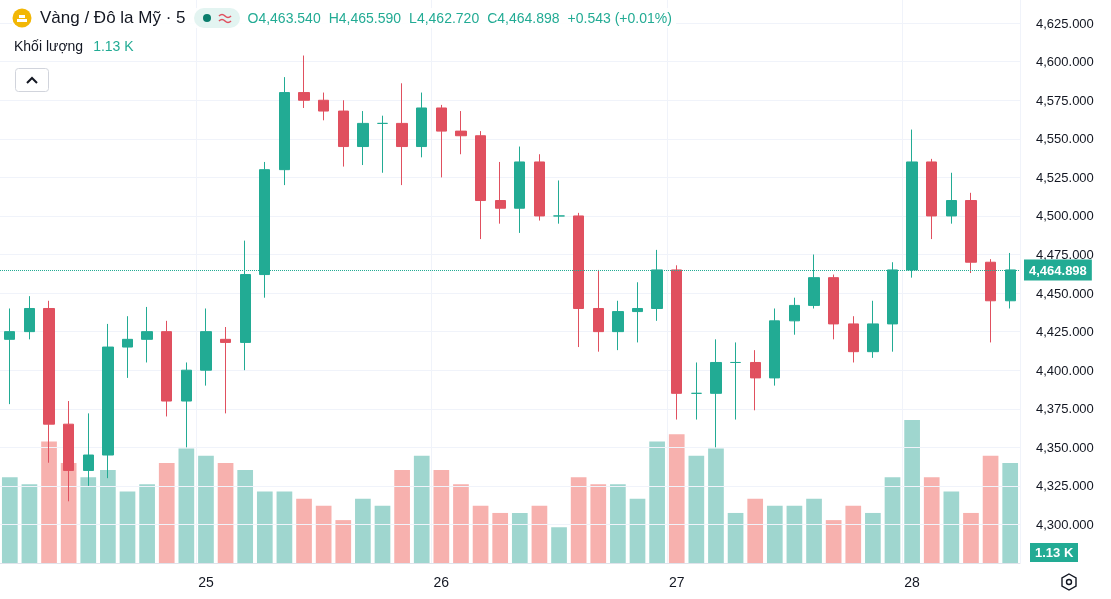 The width and height of the screenshot is (1111, 599). What do you see at coordinates (49, 46) in the screenshot?
I see `chart-title: Khối lượng` at bounding box center [49, 46].